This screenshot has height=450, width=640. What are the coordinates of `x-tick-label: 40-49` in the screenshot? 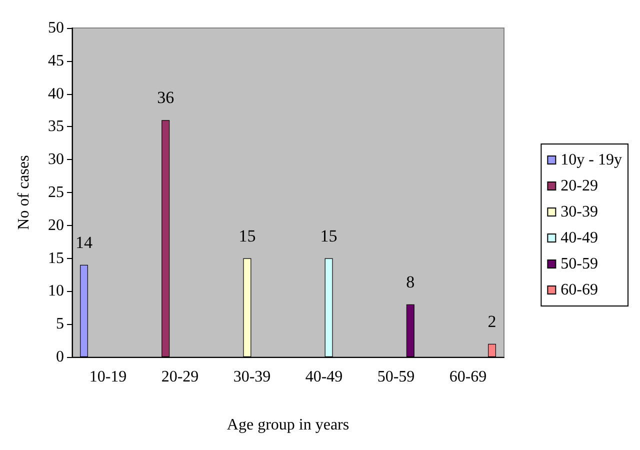 It's located at (324, 377).